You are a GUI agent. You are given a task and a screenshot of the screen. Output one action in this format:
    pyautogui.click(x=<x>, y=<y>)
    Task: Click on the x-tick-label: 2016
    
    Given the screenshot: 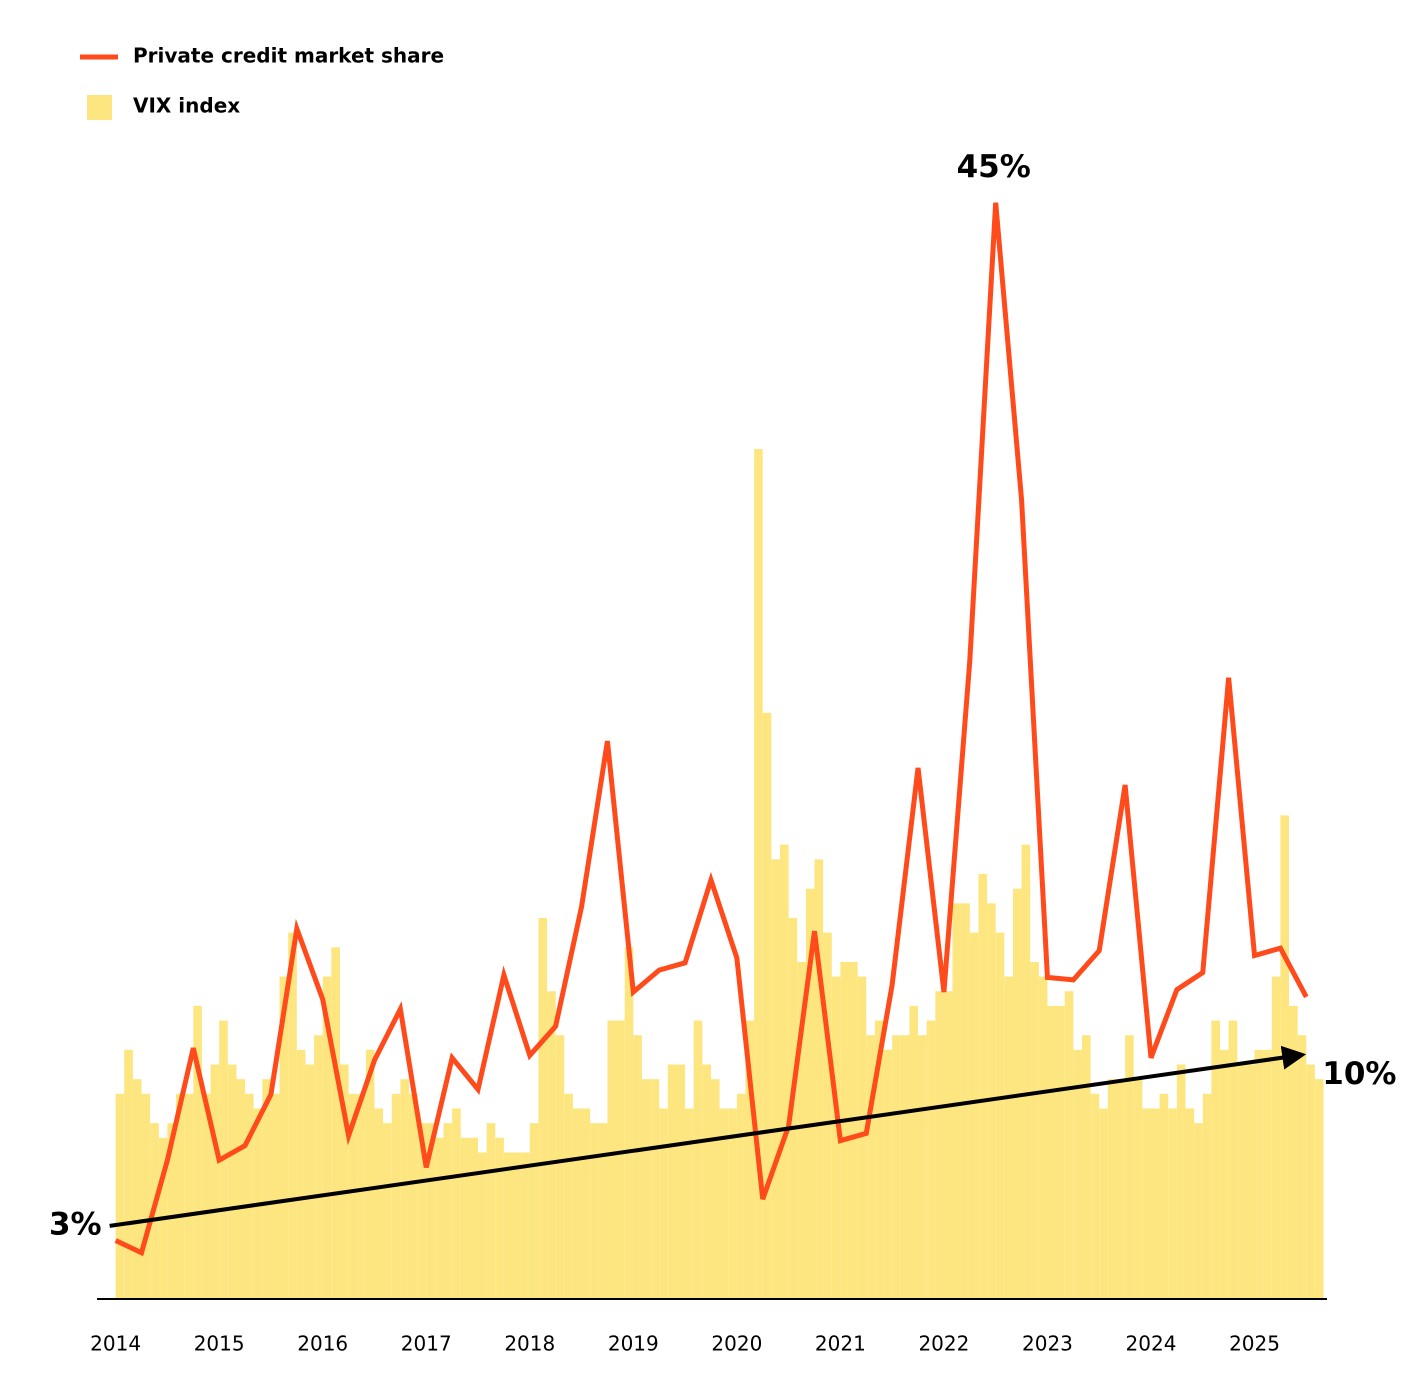 What is the action you would take?
    pyautogui.click(x=322, y=1344)
    